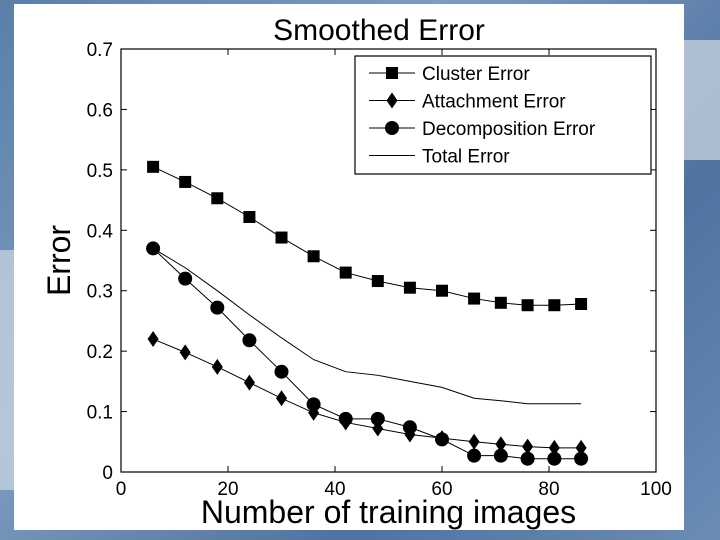 The width and height of the screenshot is (720, 540). Describe the element at coordinates (656, 489) in the screenshot. I see `x-tick-label: 100` at that location.